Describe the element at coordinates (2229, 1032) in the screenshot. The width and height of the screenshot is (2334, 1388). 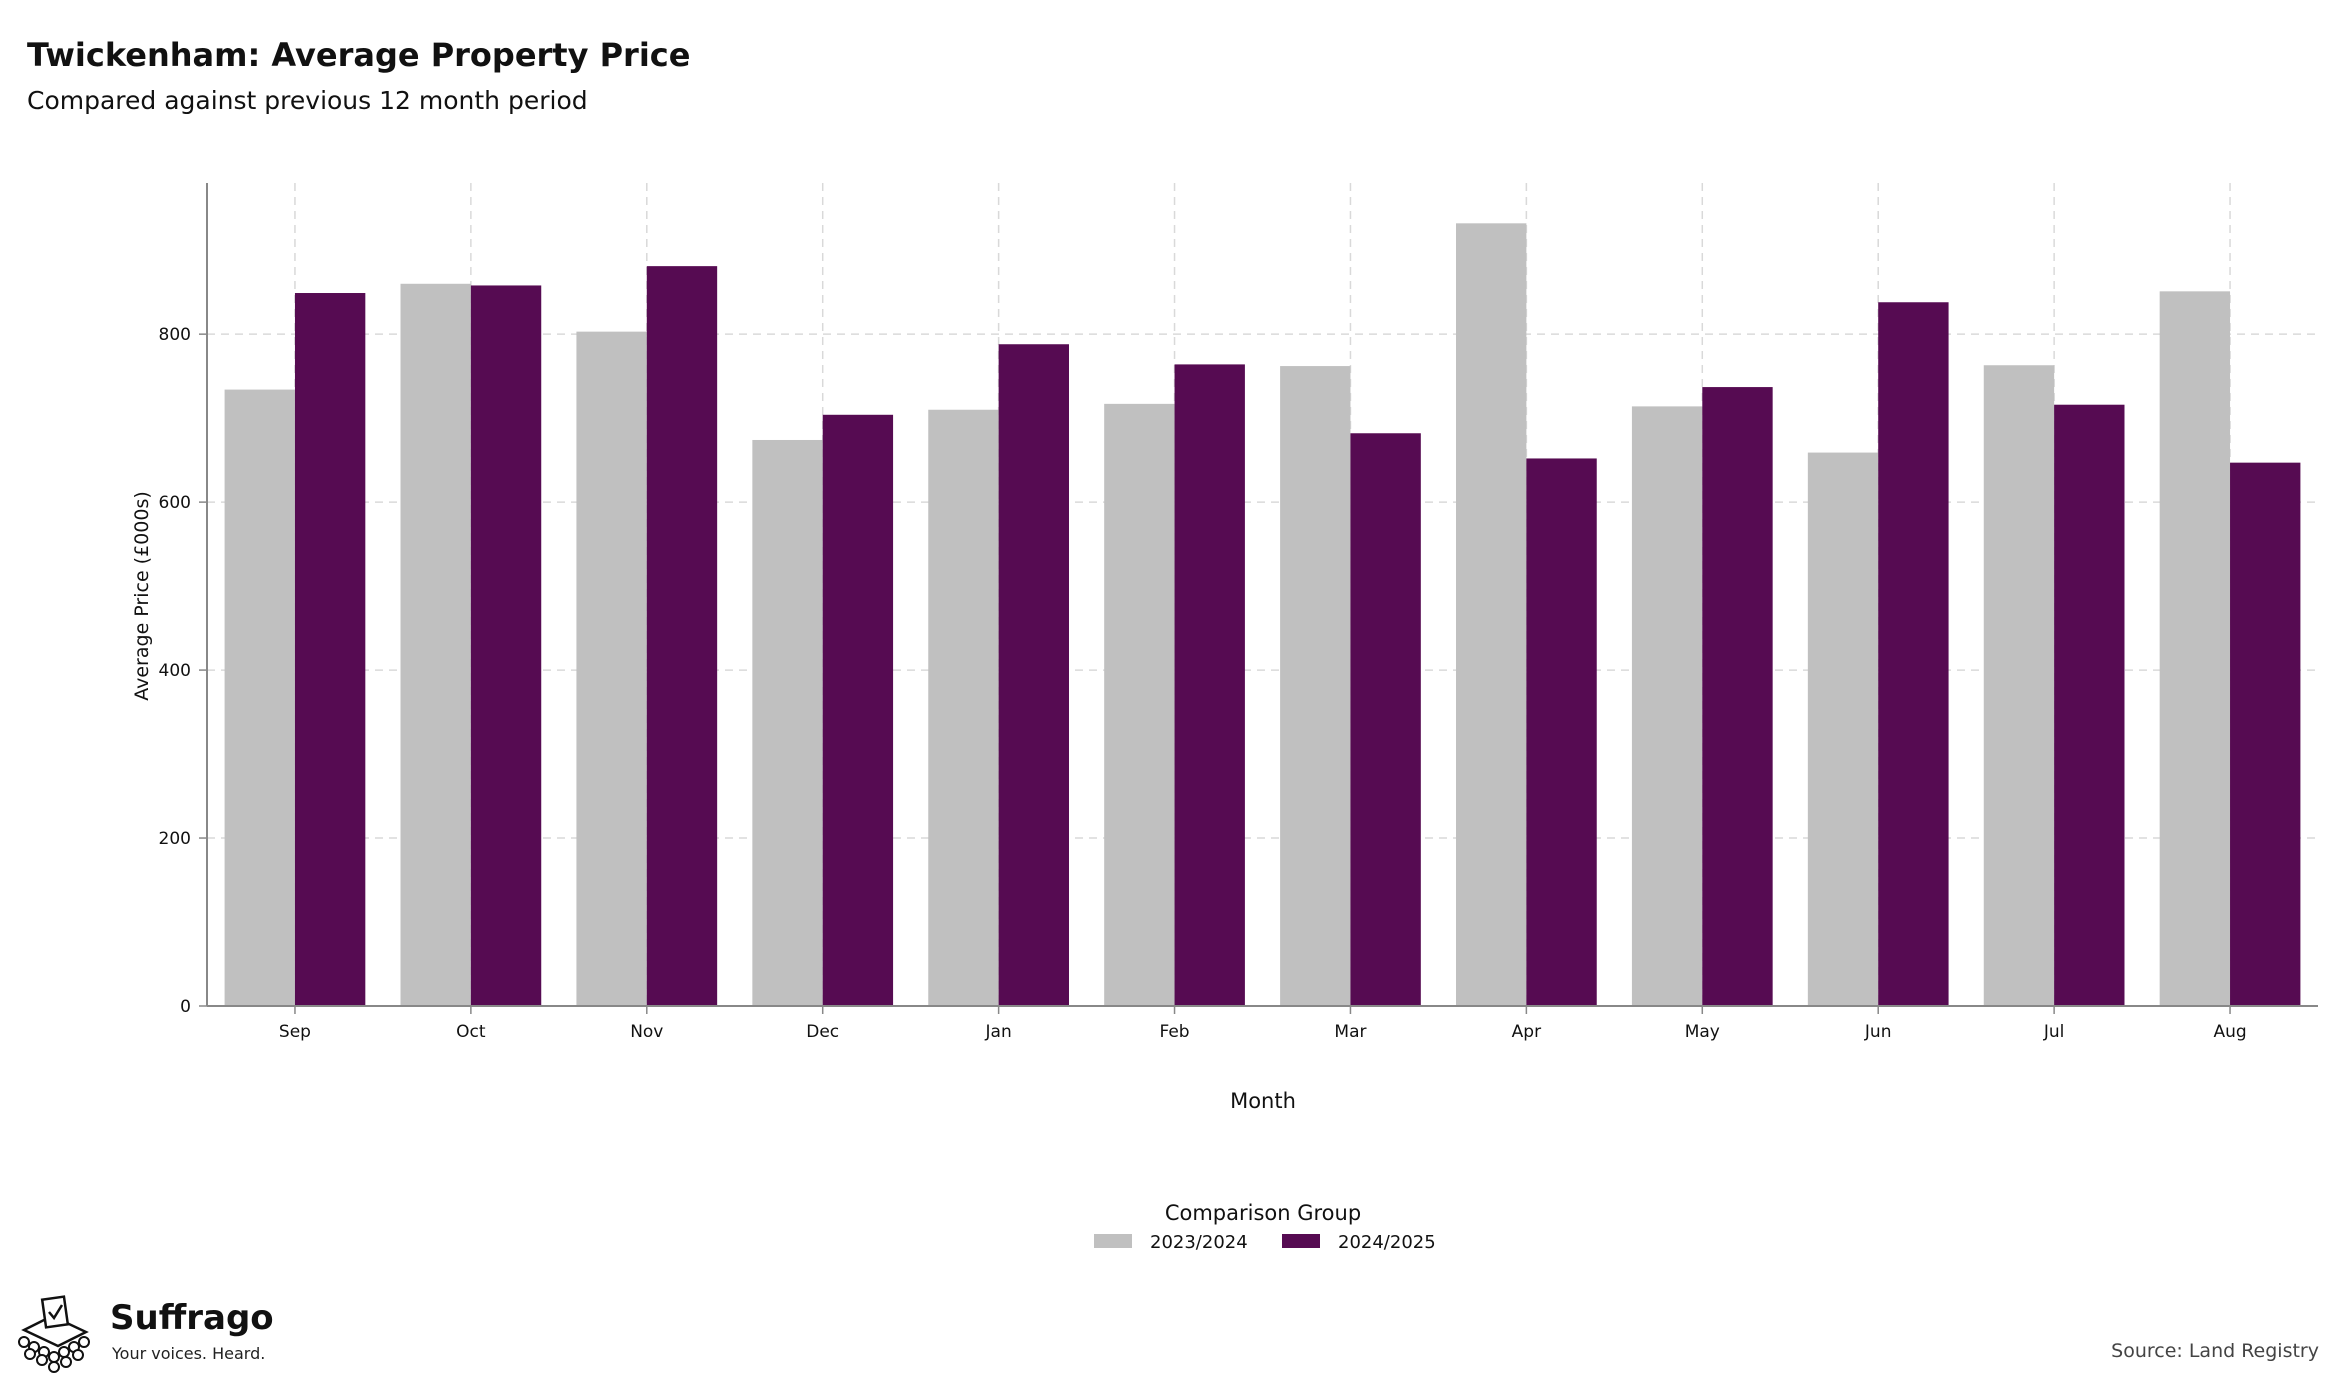
I see `x-tick-label: Aug` at that location.